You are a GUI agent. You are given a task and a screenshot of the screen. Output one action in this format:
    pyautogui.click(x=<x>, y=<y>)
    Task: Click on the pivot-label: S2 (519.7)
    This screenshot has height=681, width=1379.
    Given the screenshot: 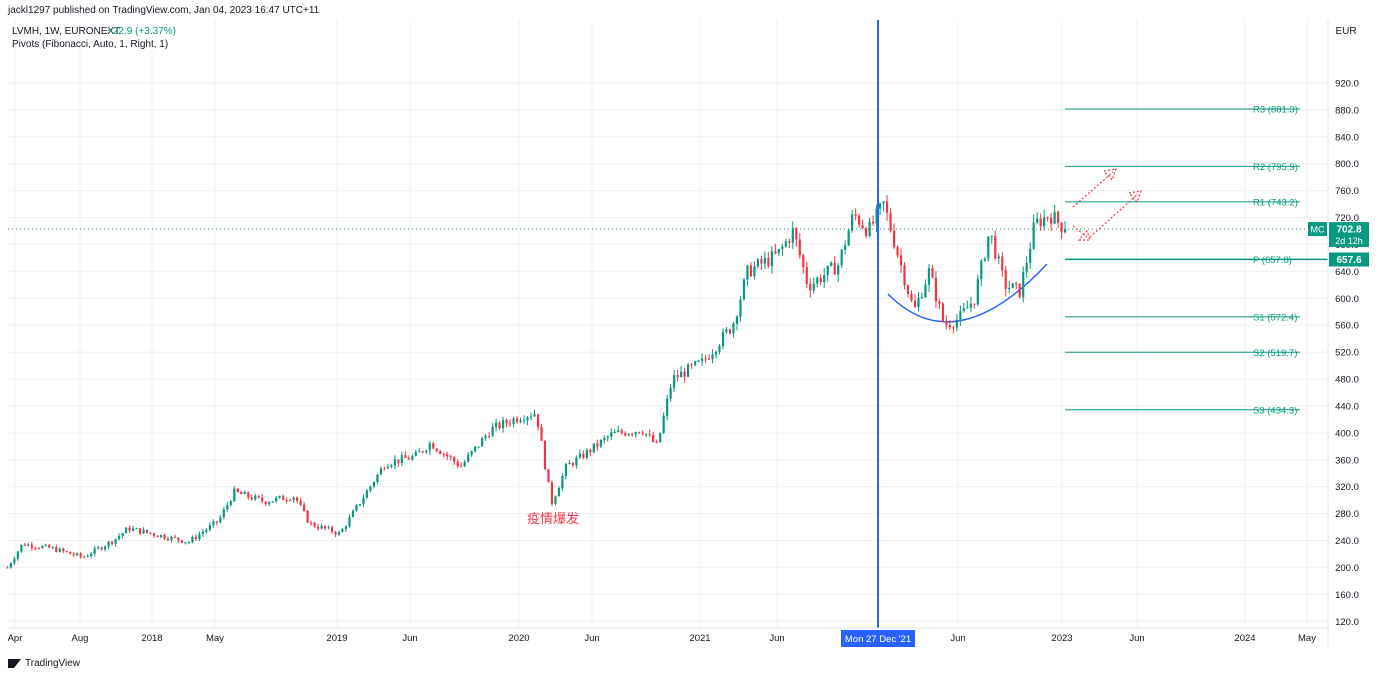 What is the action you would take?
    pyautogui.click(x=1275, y=353)
    